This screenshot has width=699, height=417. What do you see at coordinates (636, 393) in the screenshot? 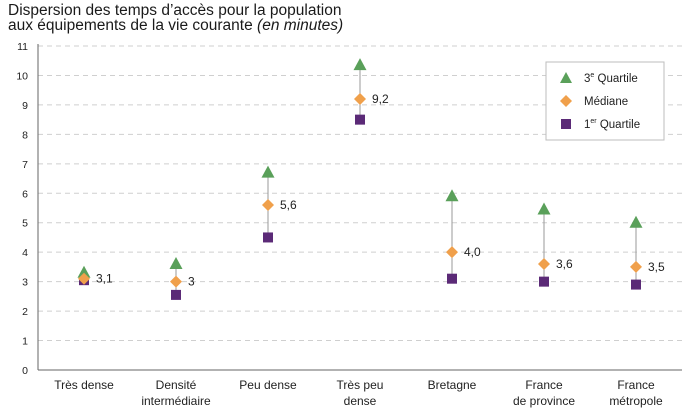
I see `x-tick-label: France métropole` at bounding box center [636, 393].